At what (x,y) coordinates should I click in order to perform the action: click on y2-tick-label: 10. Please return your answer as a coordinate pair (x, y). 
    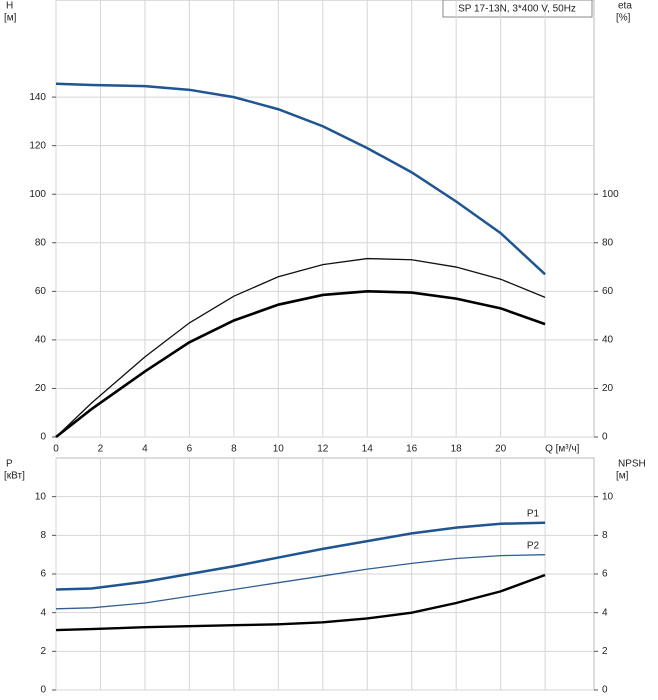
    Looking at the image, I should click on (608, 496).